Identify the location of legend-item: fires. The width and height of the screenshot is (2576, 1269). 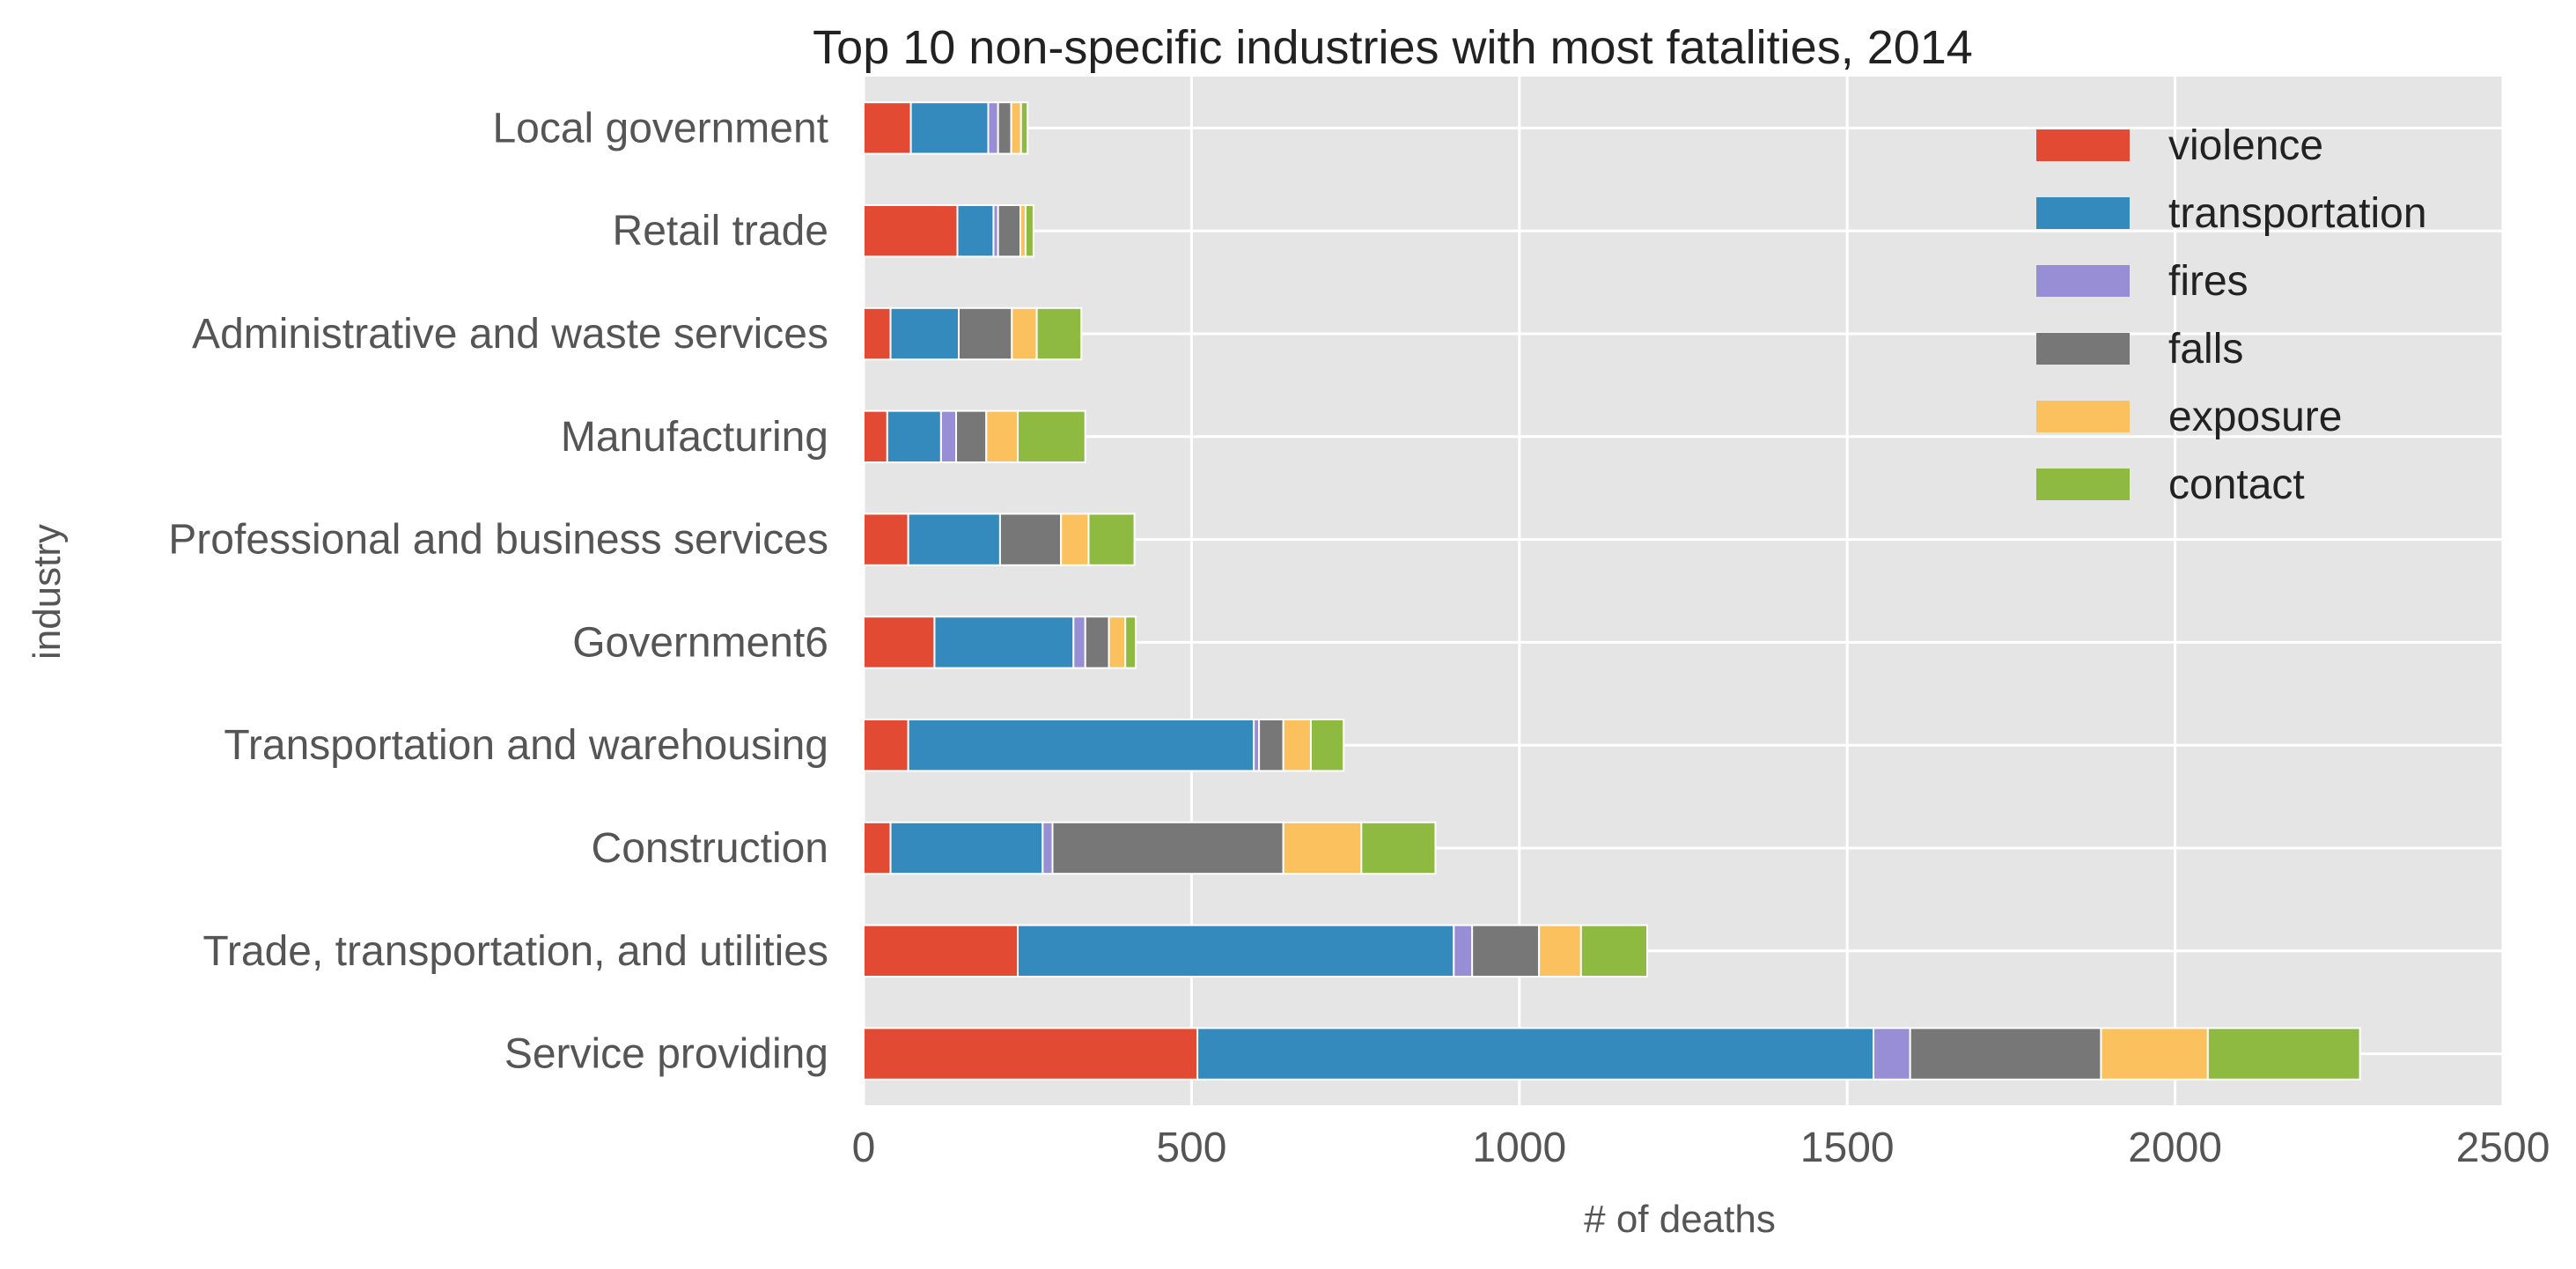
(2142, 281).